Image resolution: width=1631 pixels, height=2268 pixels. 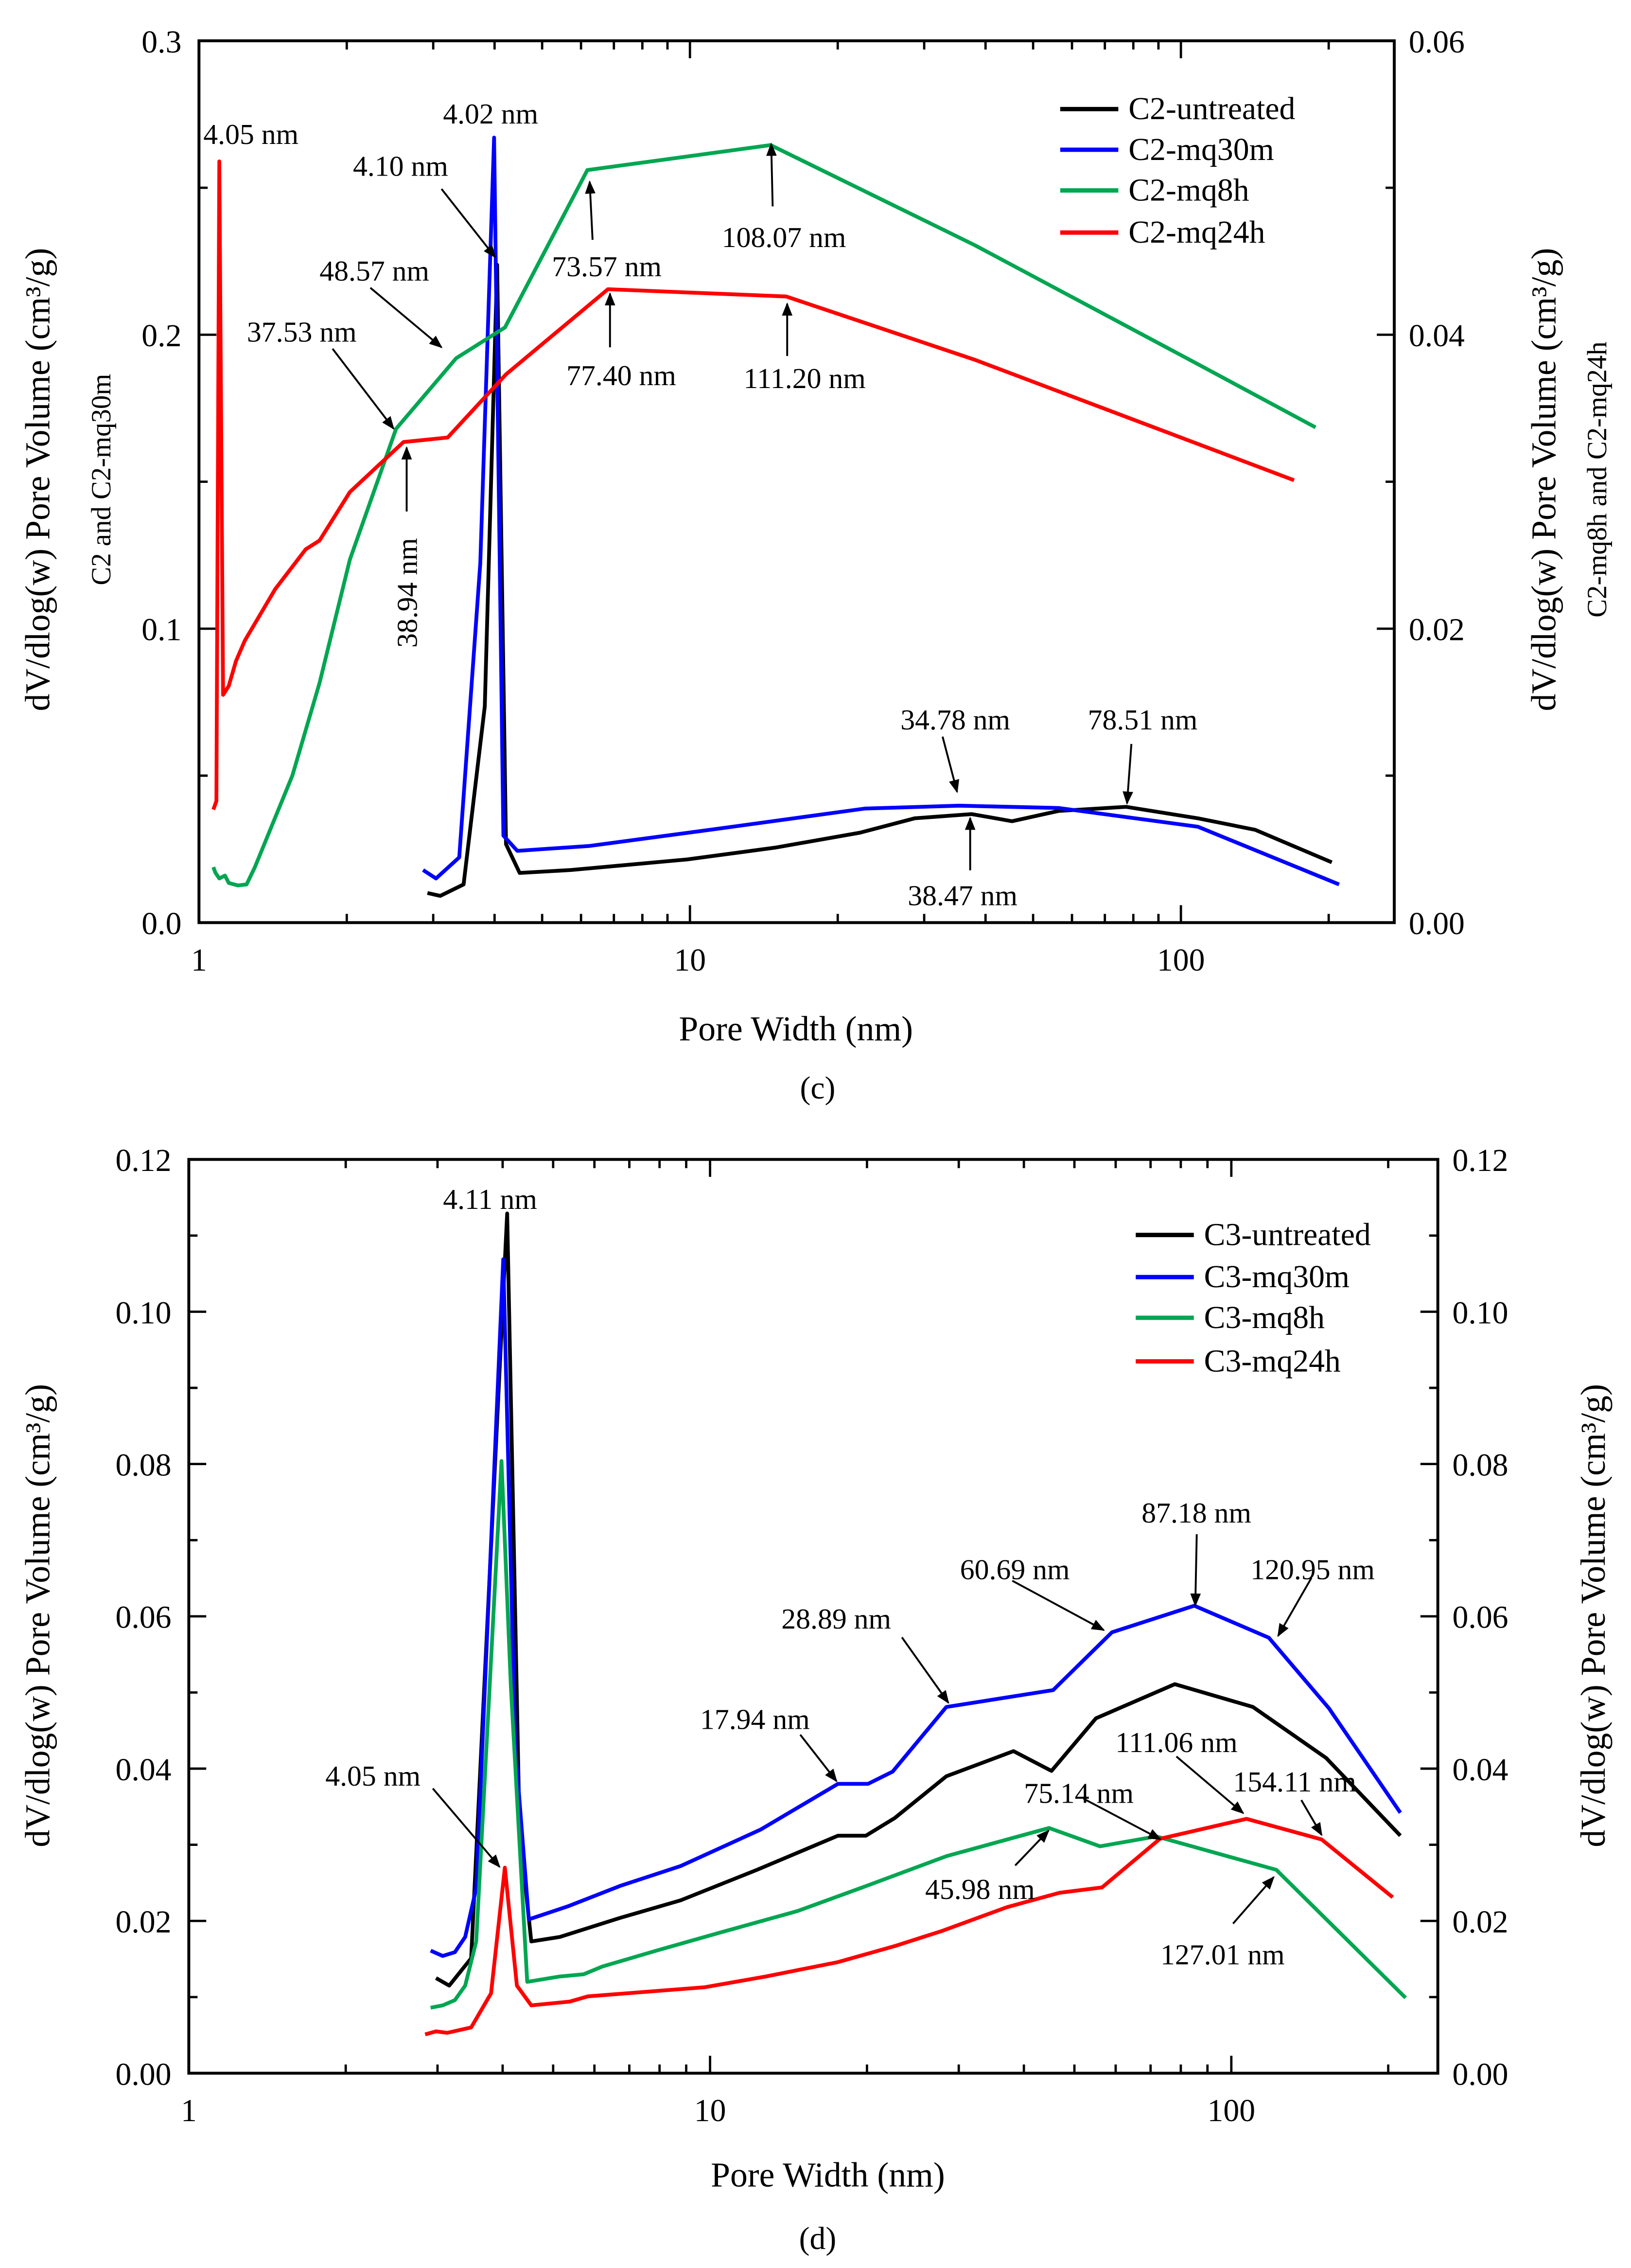 What do you see at coordinates (836, 1619) in the screenshot?
I see `annotation-label: 28.89 nm` at bounding box center [836, 1619].